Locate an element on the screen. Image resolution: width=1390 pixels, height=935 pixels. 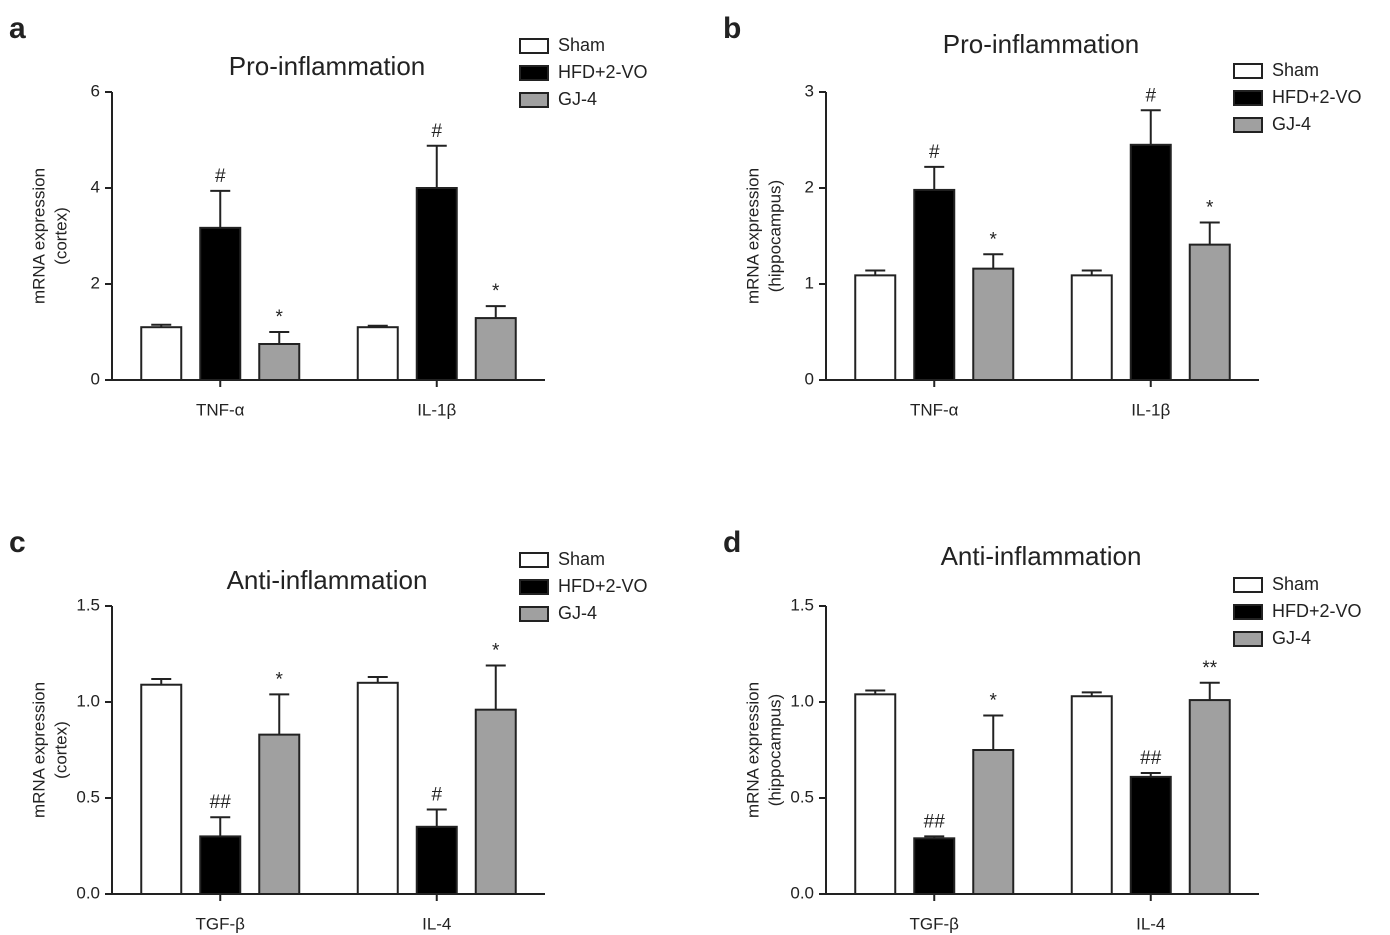
y-tick-label: 0.0 is located at coordinates (88, 892).